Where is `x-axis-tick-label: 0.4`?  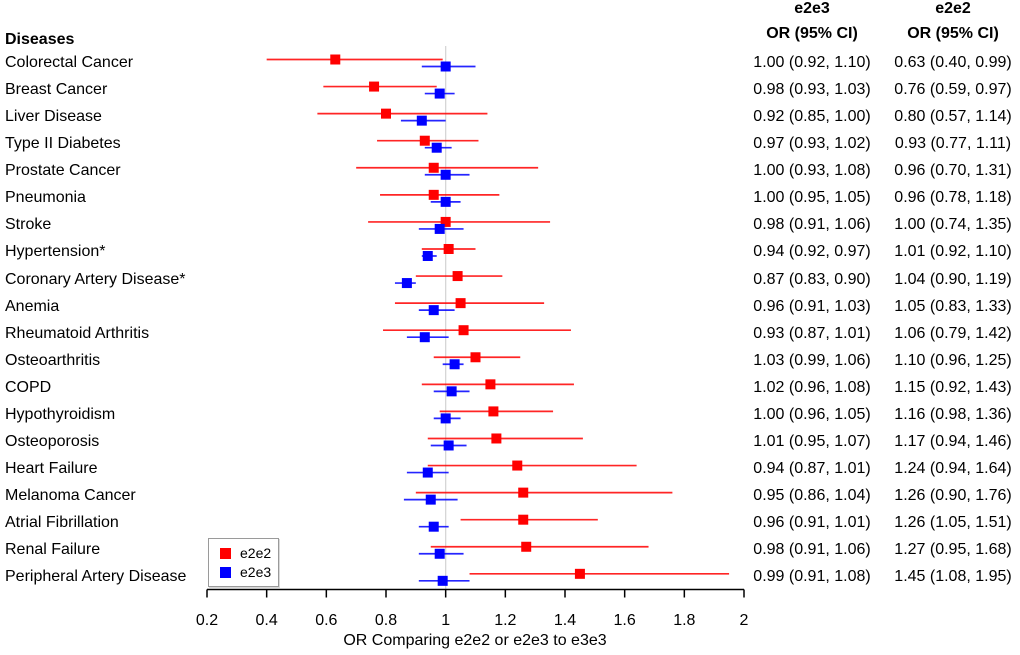 x-axis-tick-label: 0.4 is located at coordinates (266, 620).